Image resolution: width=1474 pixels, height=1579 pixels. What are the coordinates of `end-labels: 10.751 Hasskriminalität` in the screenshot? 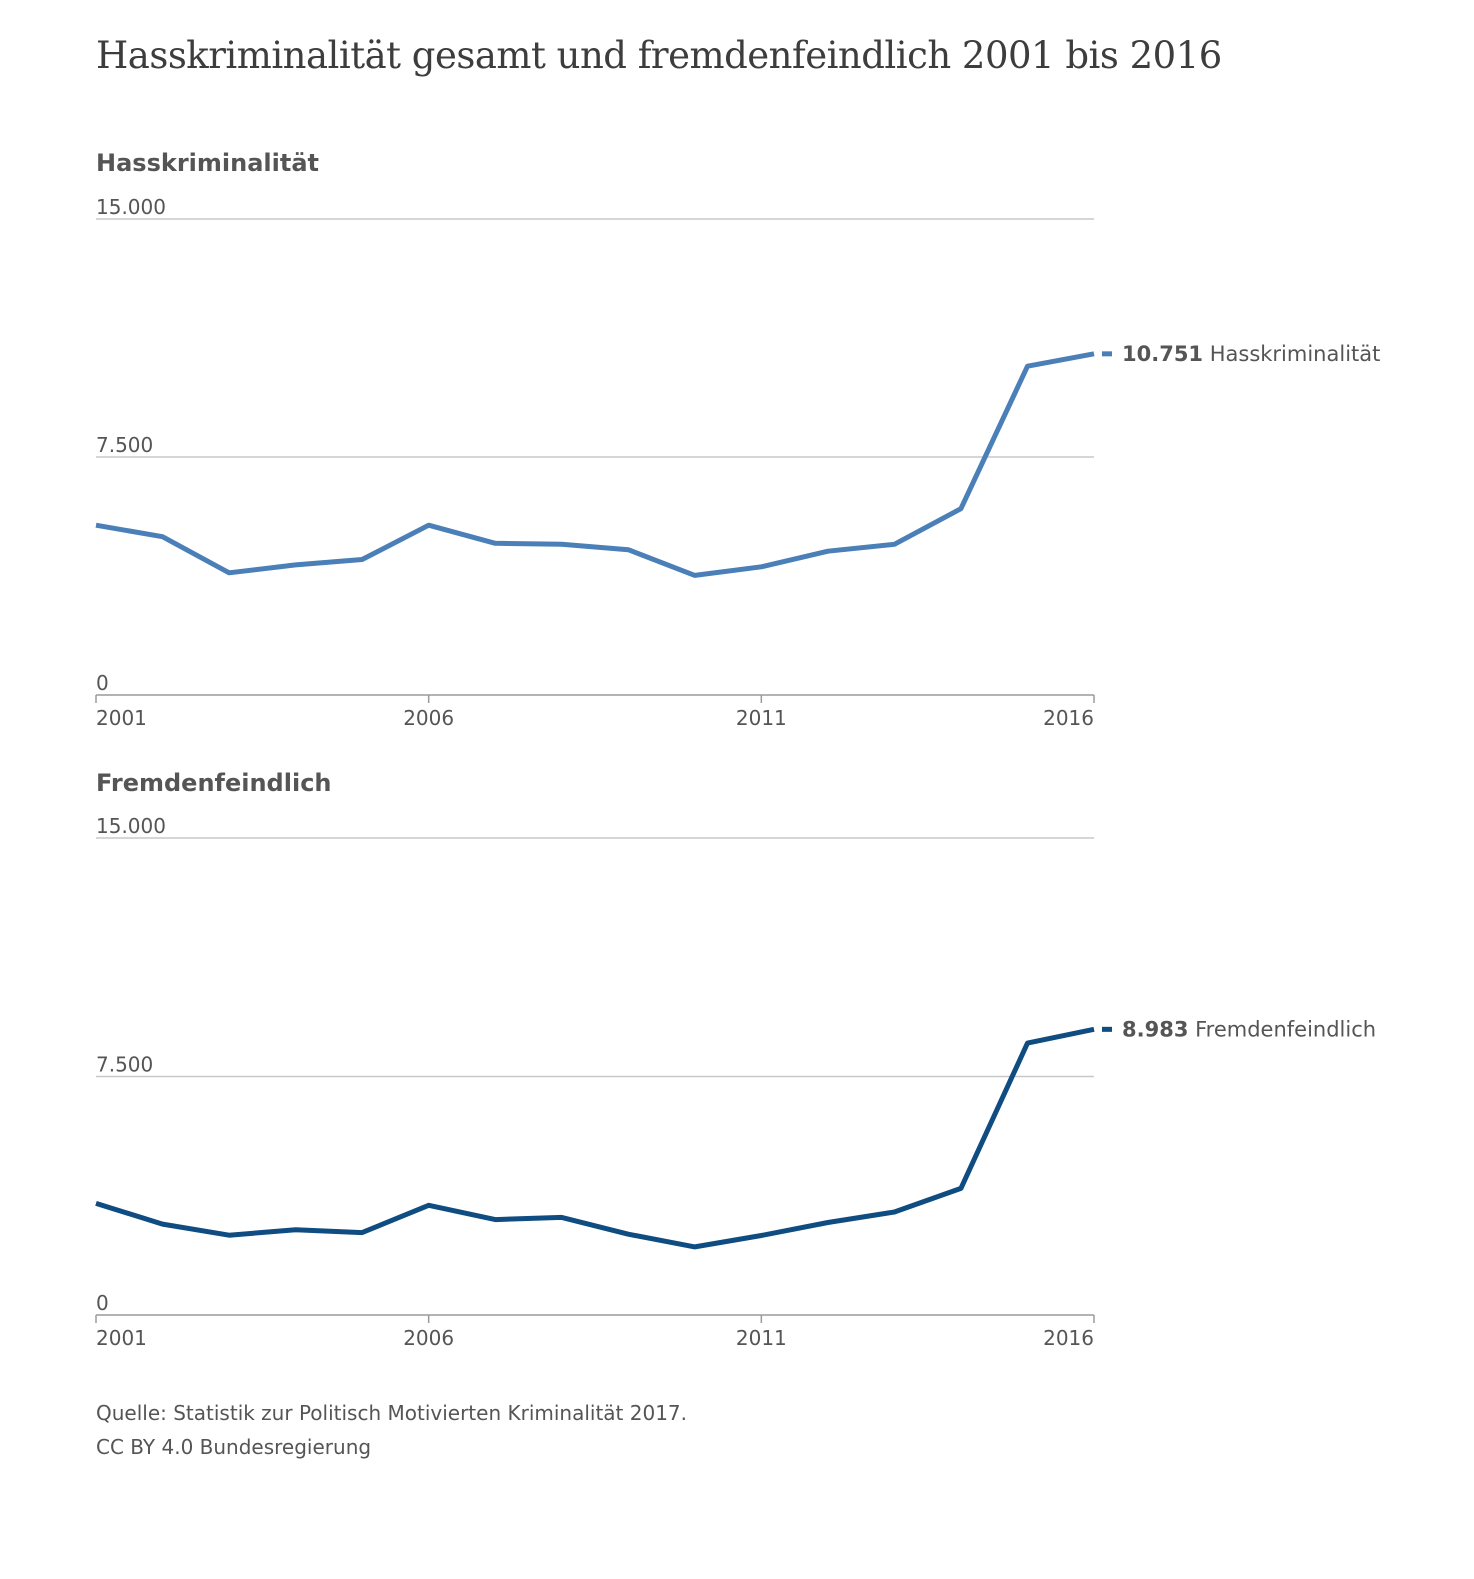 It's located at (1241, 354).